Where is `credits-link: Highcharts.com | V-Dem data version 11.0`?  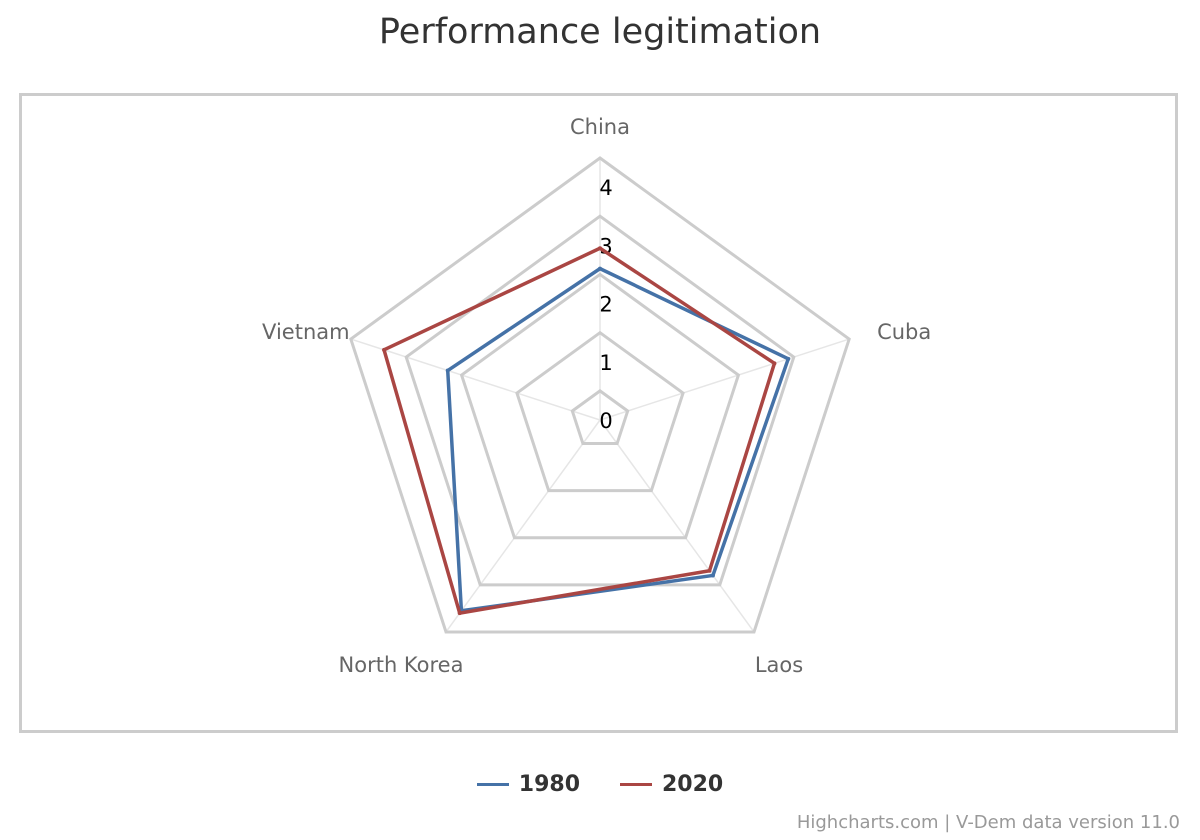
credits-link: Highcharts.com | V-Dem data version 11.0 is located at coordinates (988, 822).